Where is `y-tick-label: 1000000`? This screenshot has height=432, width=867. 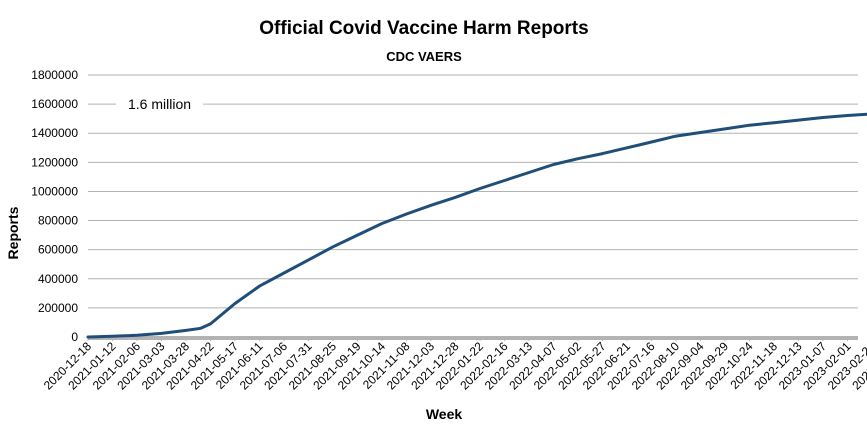 y-tick-label: 1000000 is located at coordinates (54, 191).